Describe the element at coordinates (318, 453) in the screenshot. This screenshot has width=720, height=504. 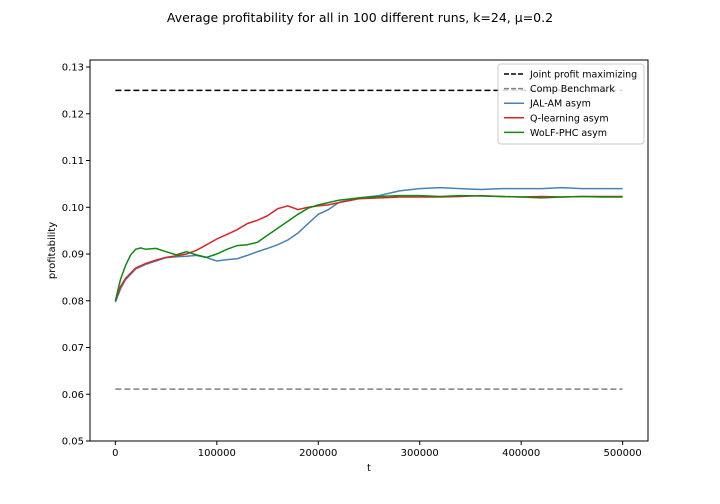
I see `x-tick-label: 200000` at that location.